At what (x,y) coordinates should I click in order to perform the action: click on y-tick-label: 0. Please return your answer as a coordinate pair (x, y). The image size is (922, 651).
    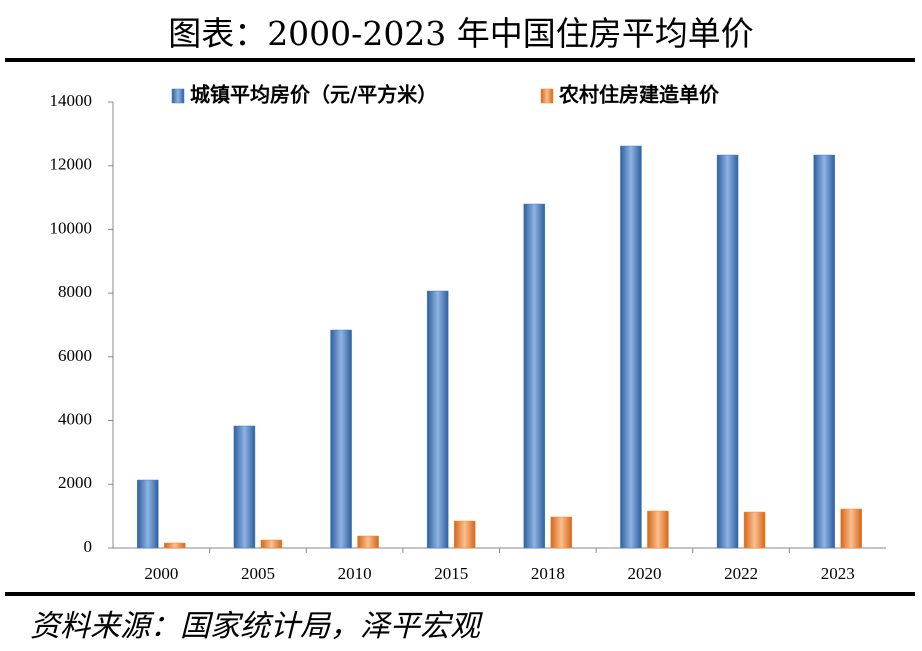
    Looking at the image, I should click on (88, 546).